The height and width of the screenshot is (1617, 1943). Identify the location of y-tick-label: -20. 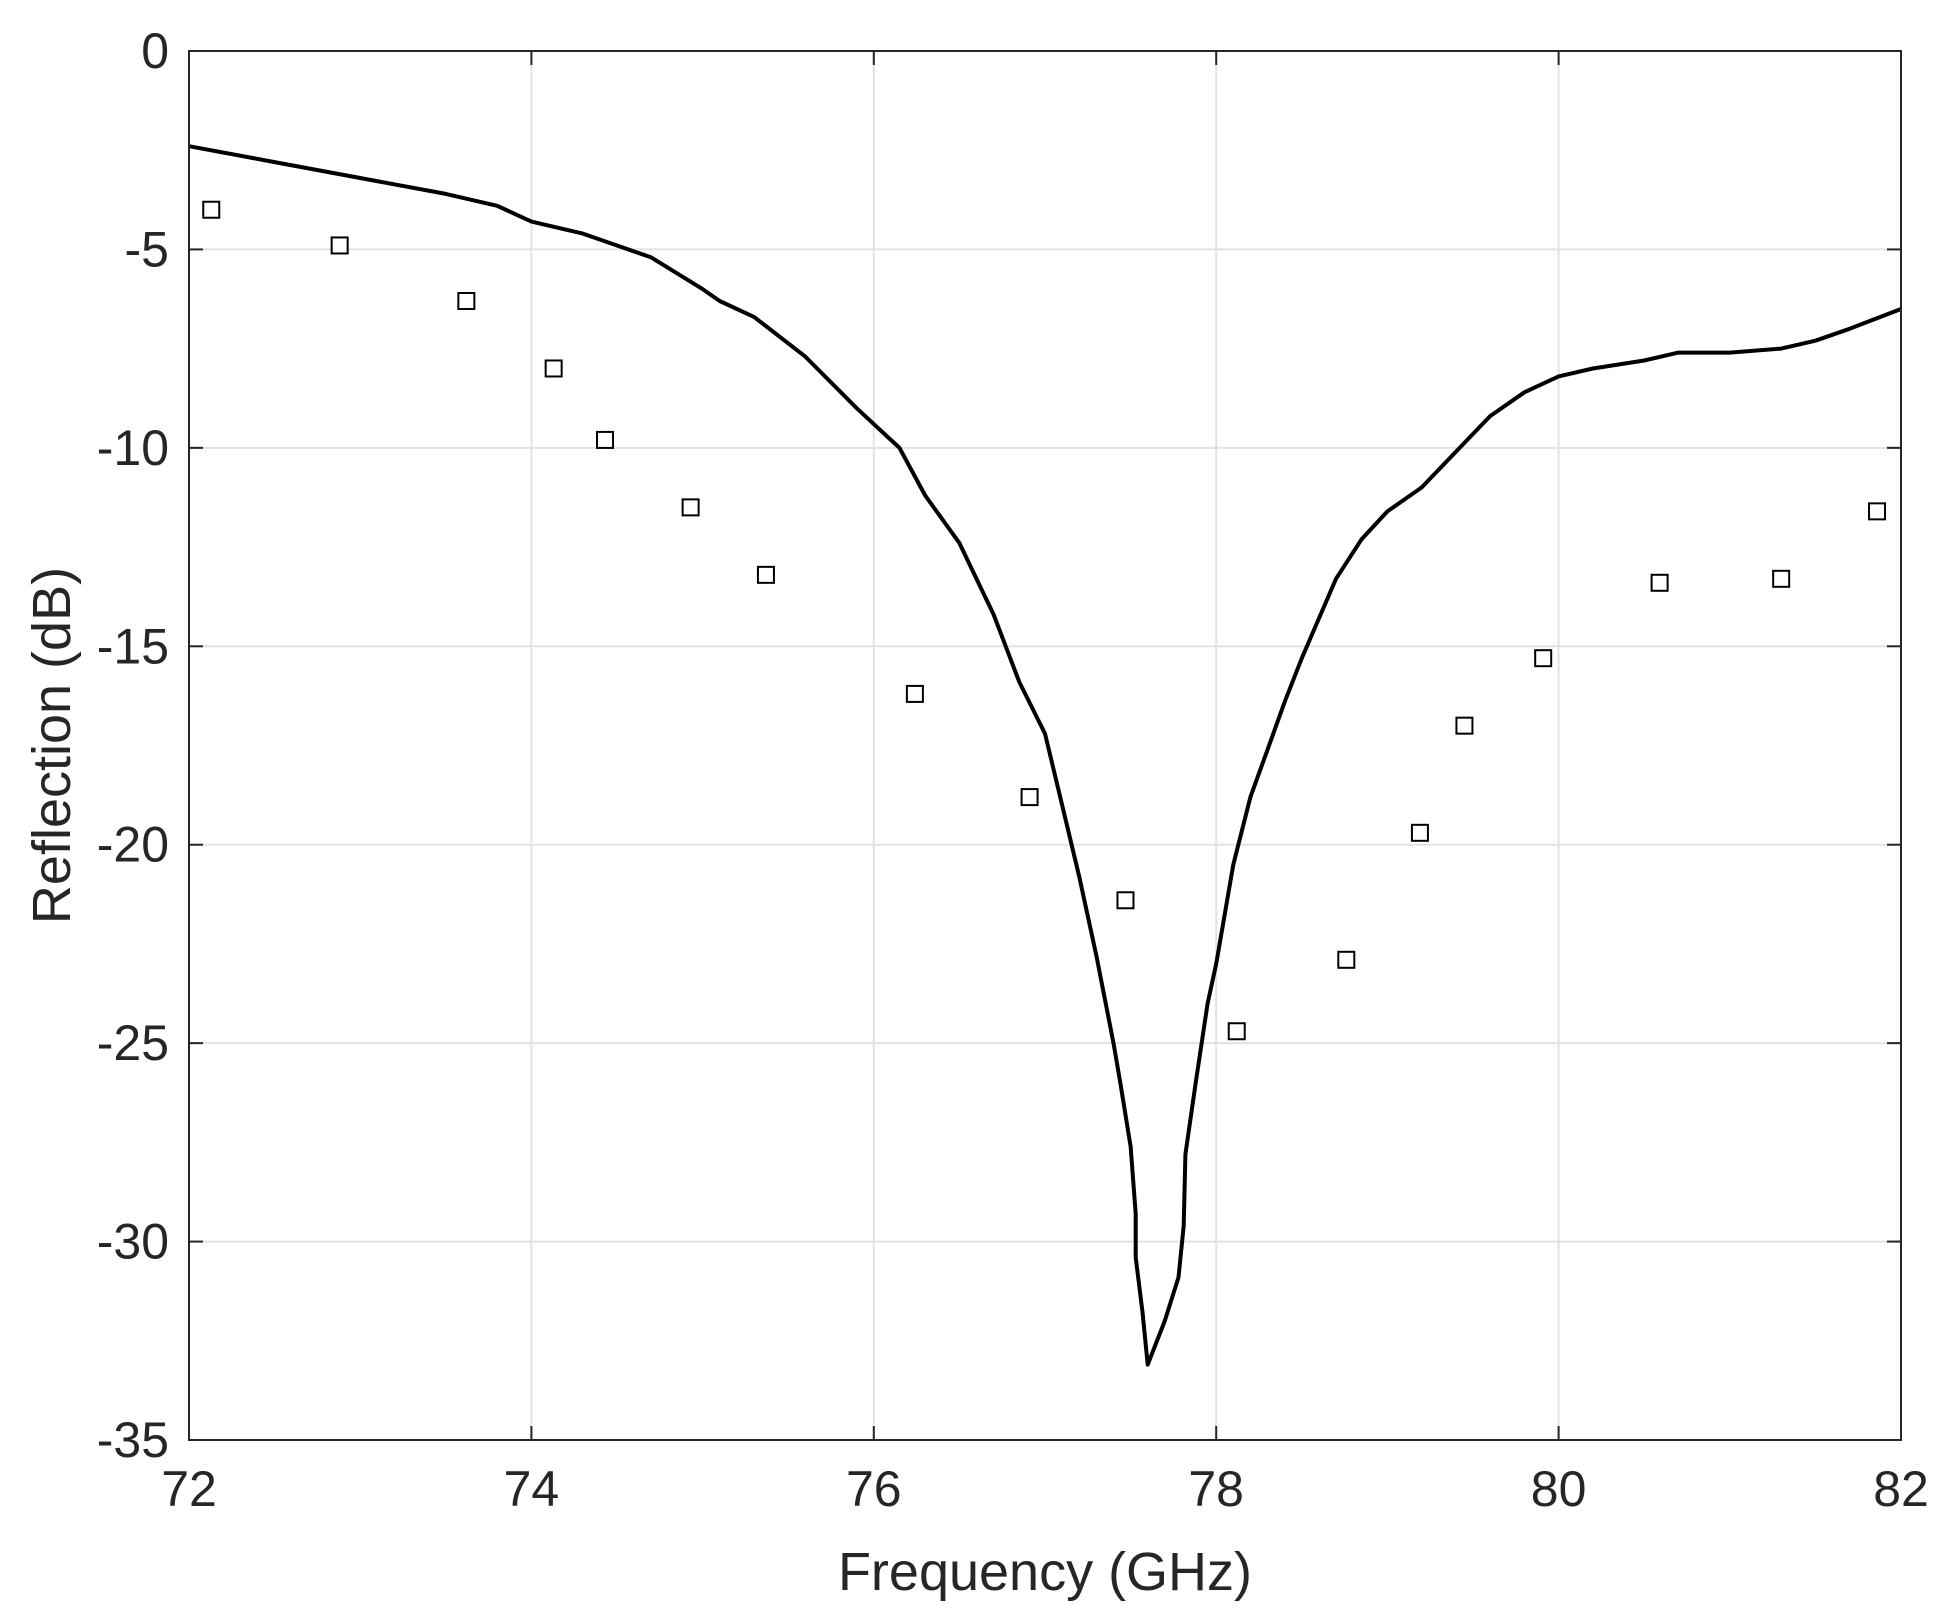
(133, 845).